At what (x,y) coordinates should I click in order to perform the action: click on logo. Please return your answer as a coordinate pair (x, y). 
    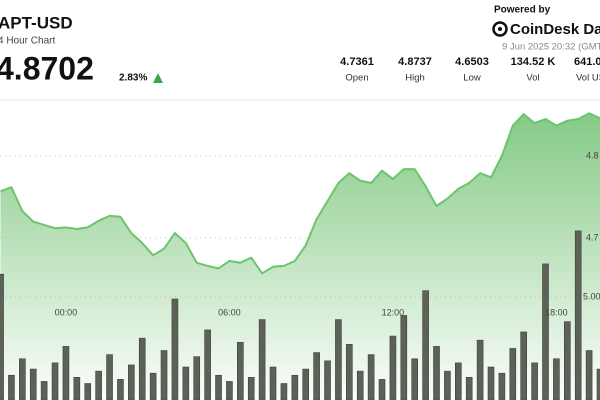
    Looking at the image, I should click on (500, 29).